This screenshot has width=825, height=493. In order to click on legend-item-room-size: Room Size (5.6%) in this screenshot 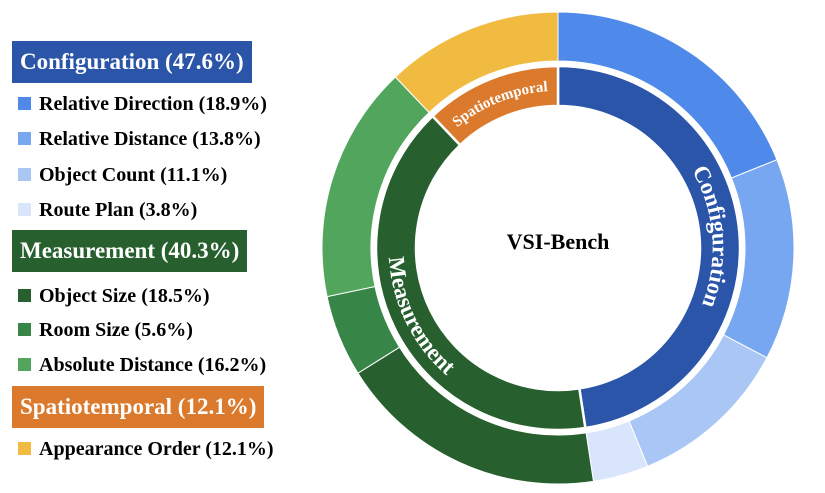, I will do `click(105, 330)`.